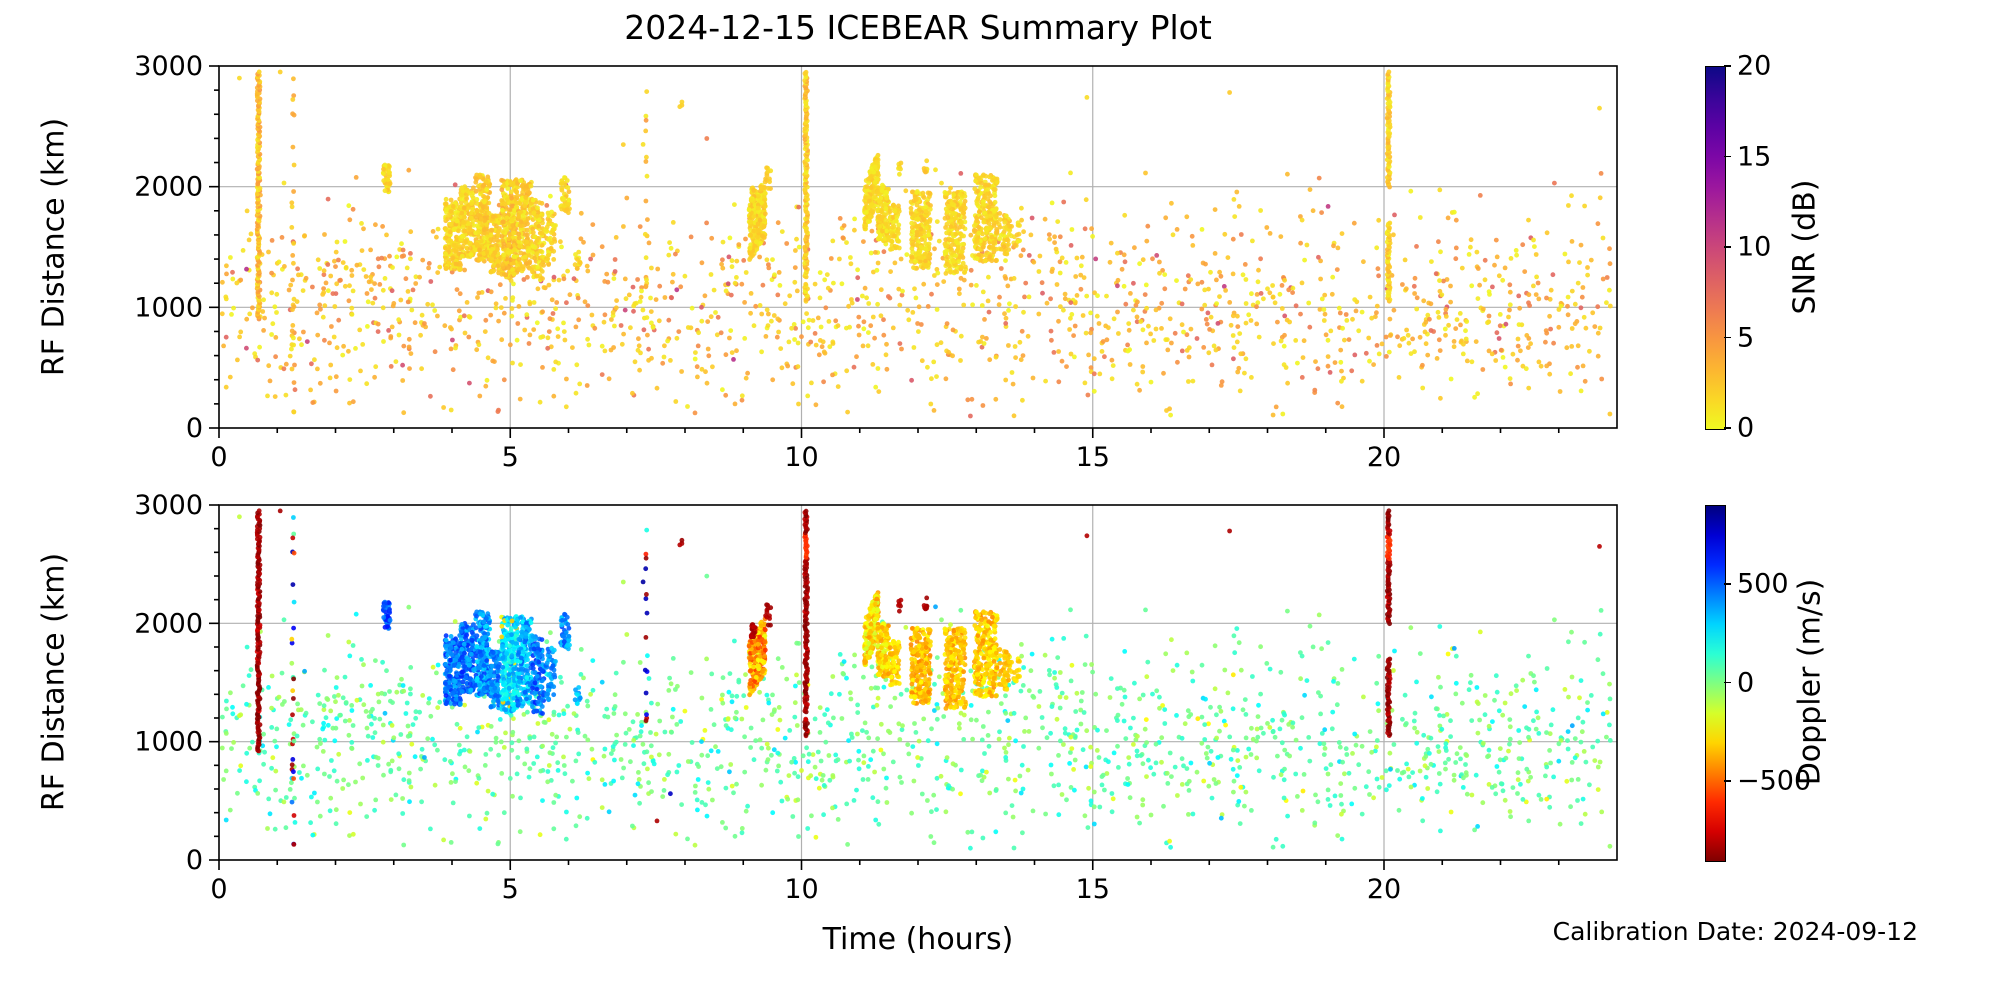 This screenshot has height=1000, width=2000. I want to click on doppler-plot-y-axis-label: RF Distance (km), so click(54, 682).